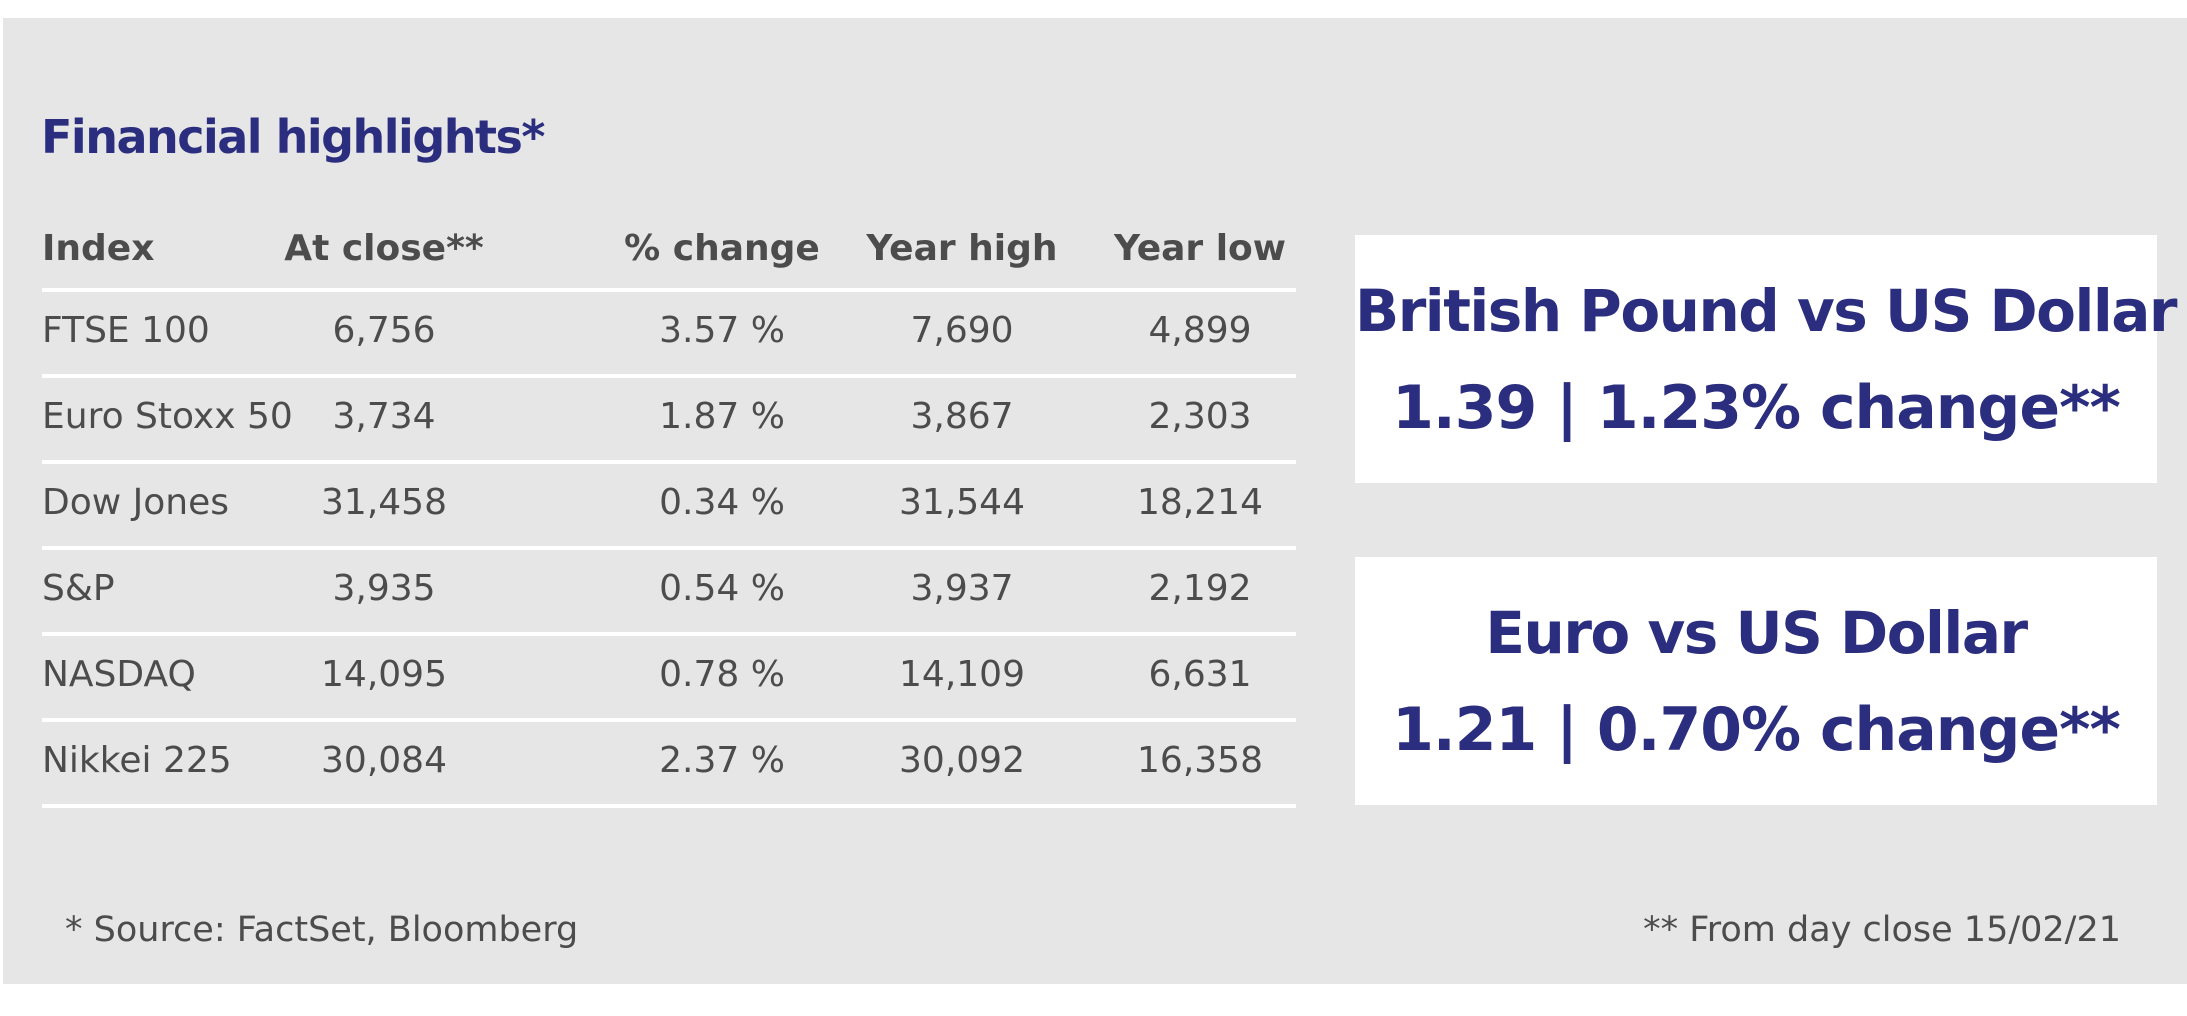 The height and width of the screenshot is (1016, 2187). What do you see at coordinates (384, 760) in the screenshot?
I see `cell-at-close: 30,084` at bounding box center [384, 760].